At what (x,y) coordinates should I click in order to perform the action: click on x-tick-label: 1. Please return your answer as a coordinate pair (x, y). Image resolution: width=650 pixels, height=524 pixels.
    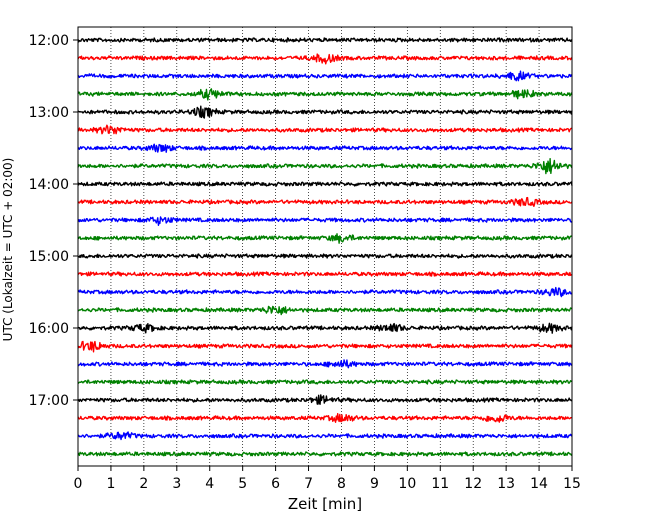
    Looking at the image, I should click on (110, 484).